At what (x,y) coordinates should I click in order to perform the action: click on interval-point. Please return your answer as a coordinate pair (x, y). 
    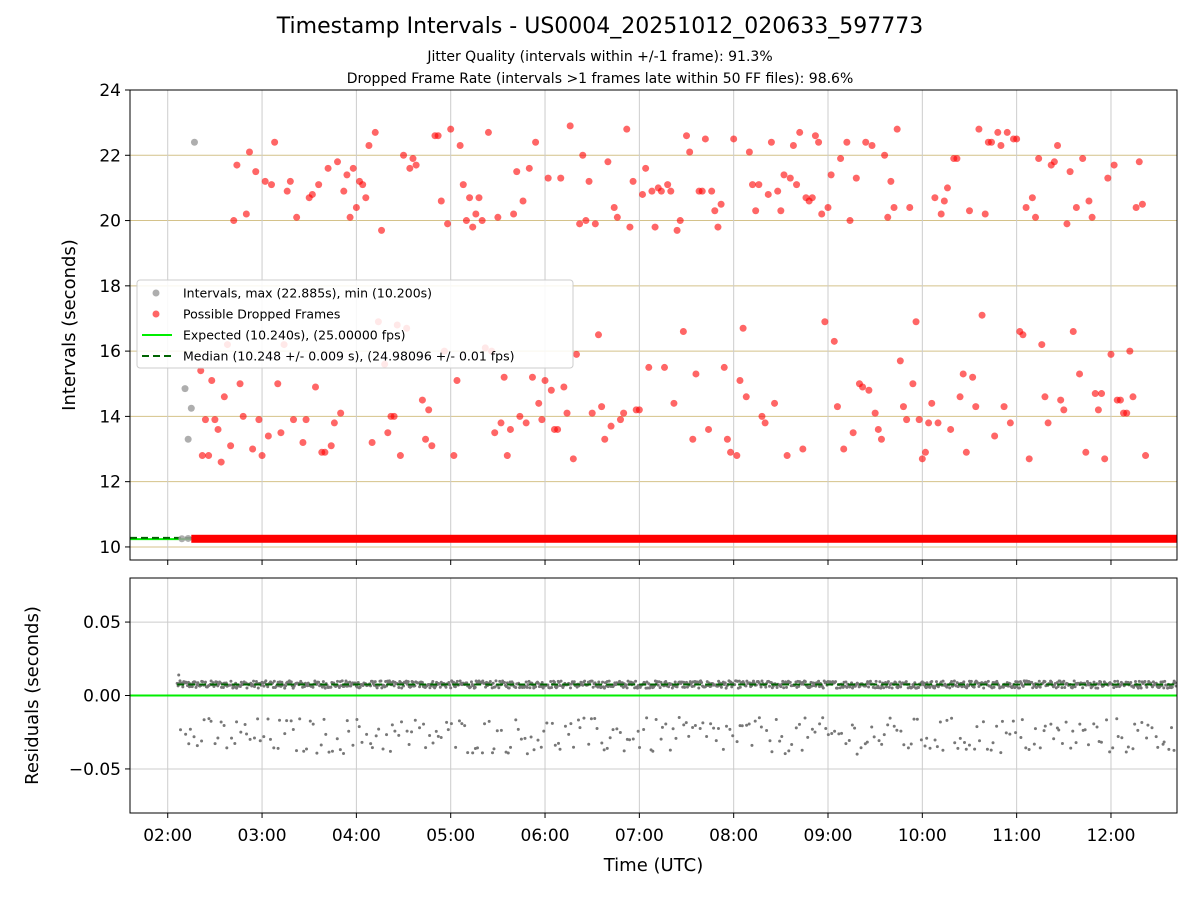
    Looking at the image, I should click on (185, 389).